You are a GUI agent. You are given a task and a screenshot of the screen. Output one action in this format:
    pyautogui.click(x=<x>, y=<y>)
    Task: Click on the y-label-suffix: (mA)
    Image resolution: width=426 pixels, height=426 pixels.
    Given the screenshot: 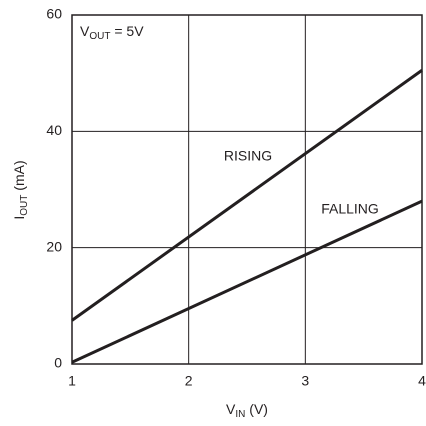 What is the action you would take?
    pyautogui.click(x=19, y=177)
    